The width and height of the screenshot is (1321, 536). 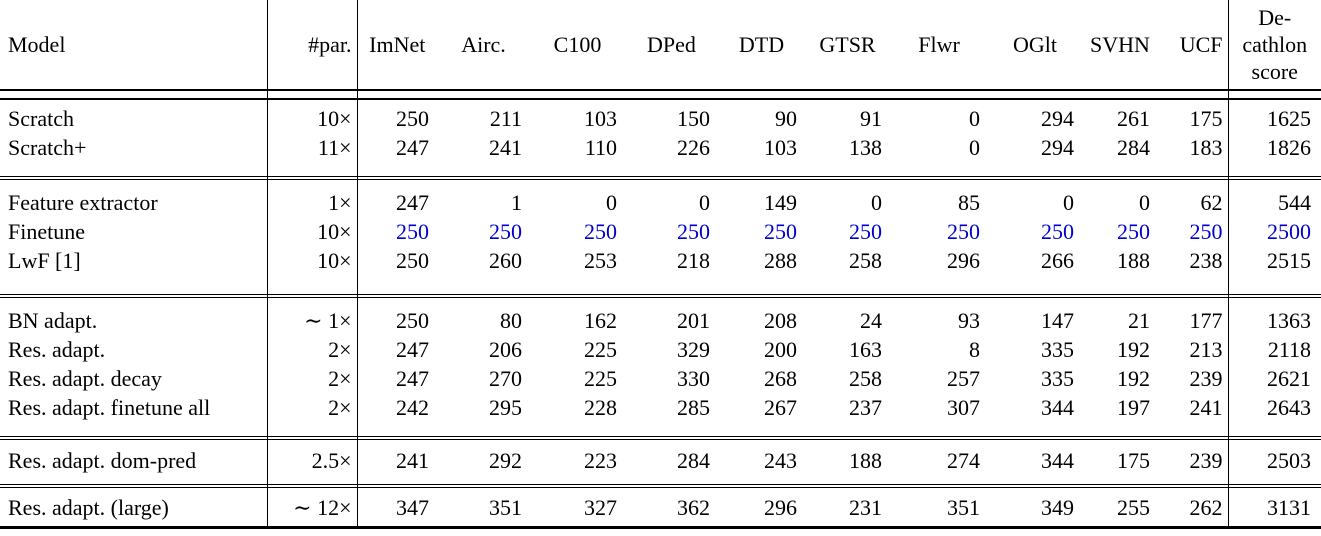 What do you see at coordinates (780, 231) in the screenshot?
I see `value-cell-dtd: 250` at bounding box center [780, 231].